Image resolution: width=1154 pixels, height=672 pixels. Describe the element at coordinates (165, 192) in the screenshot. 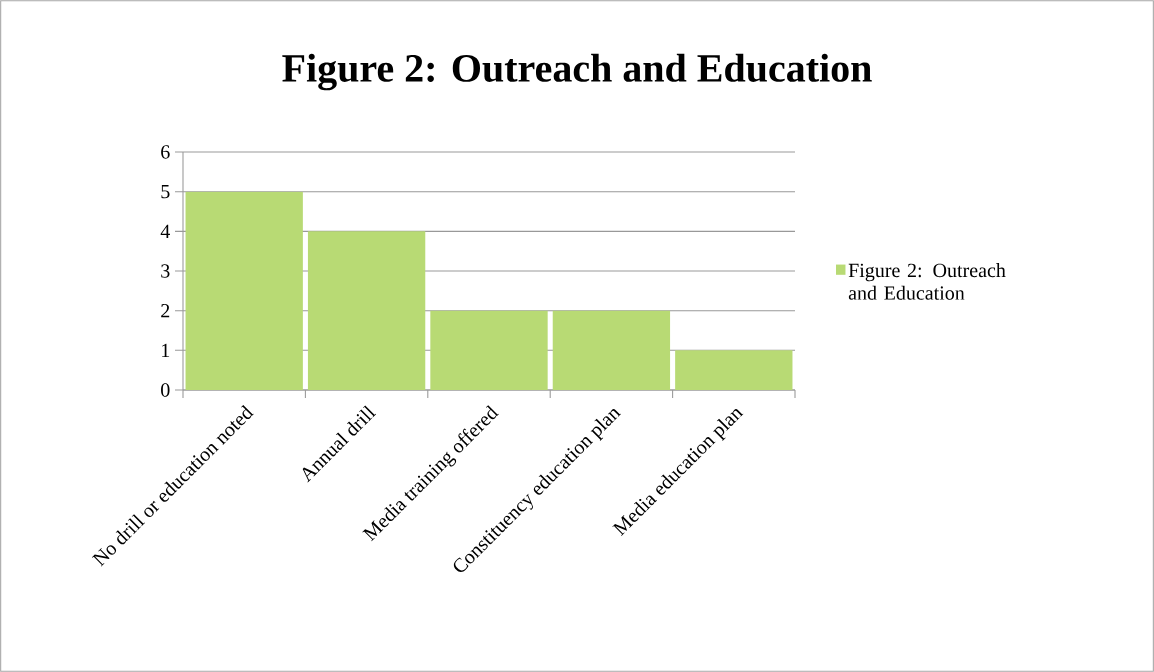

I see `y-tick-label: 5` at that location.